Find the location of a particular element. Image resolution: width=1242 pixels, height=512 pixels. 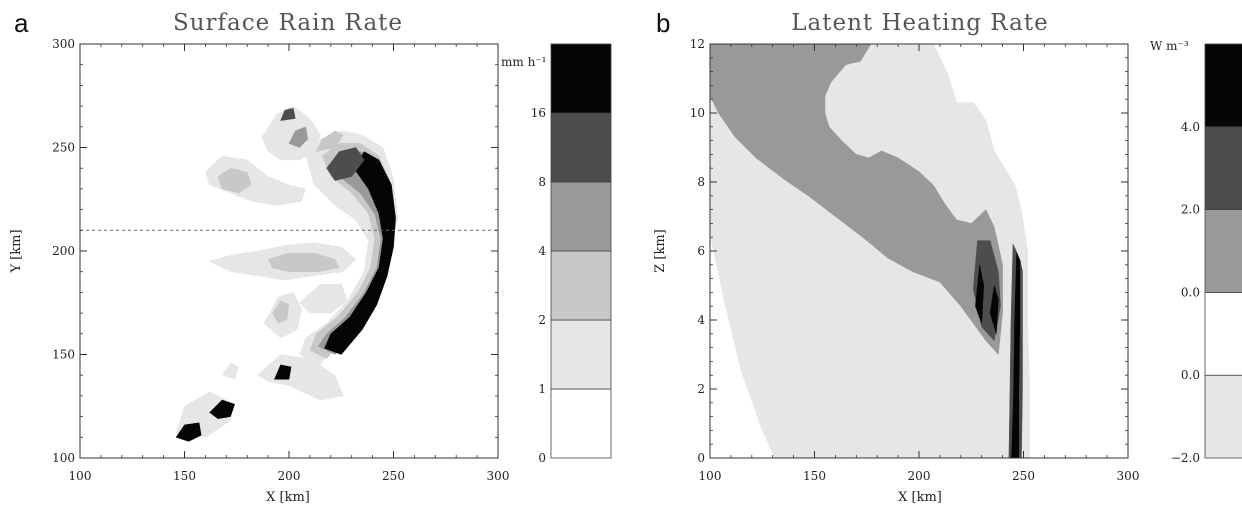

colorbar-tick-label: 16 is located at coordinates (538, 113).